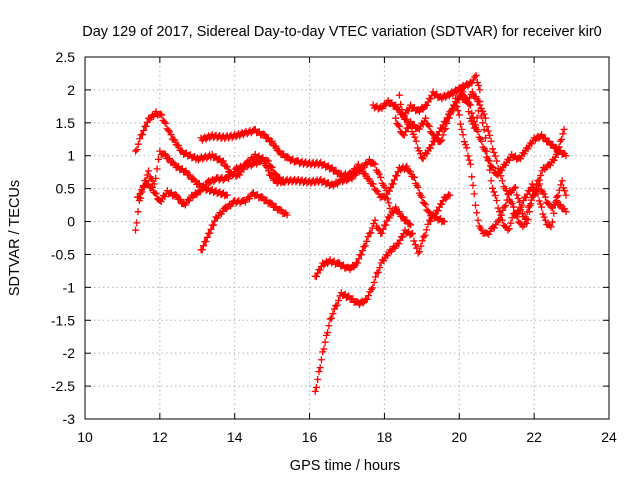 The image size is (640, 480). Describe the element at coordinates (71, 222) in the screenshot. I see `y-tick-label: 0` at that location.